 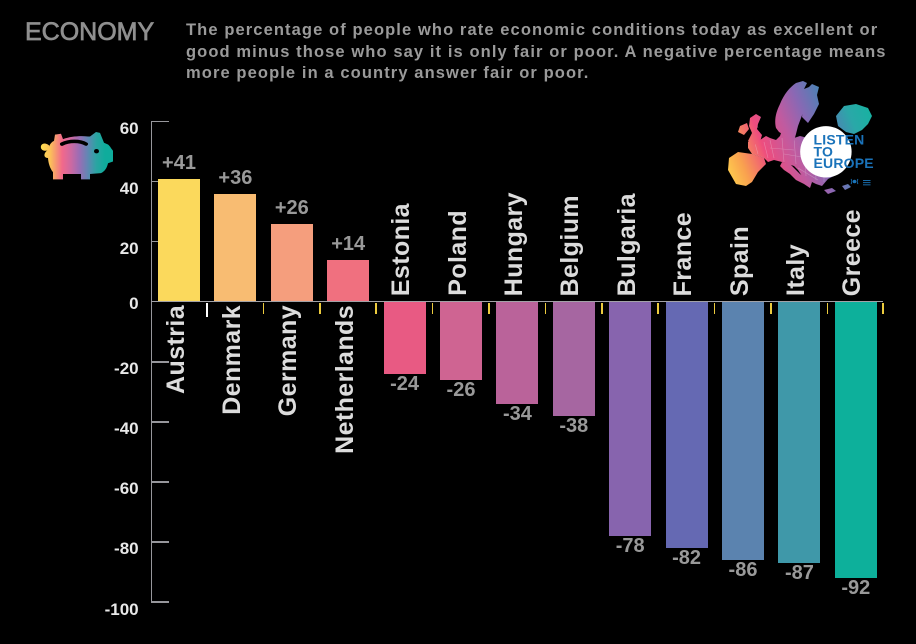 I want to click on svg-text: EUROPE, so click(x=844, y=163).